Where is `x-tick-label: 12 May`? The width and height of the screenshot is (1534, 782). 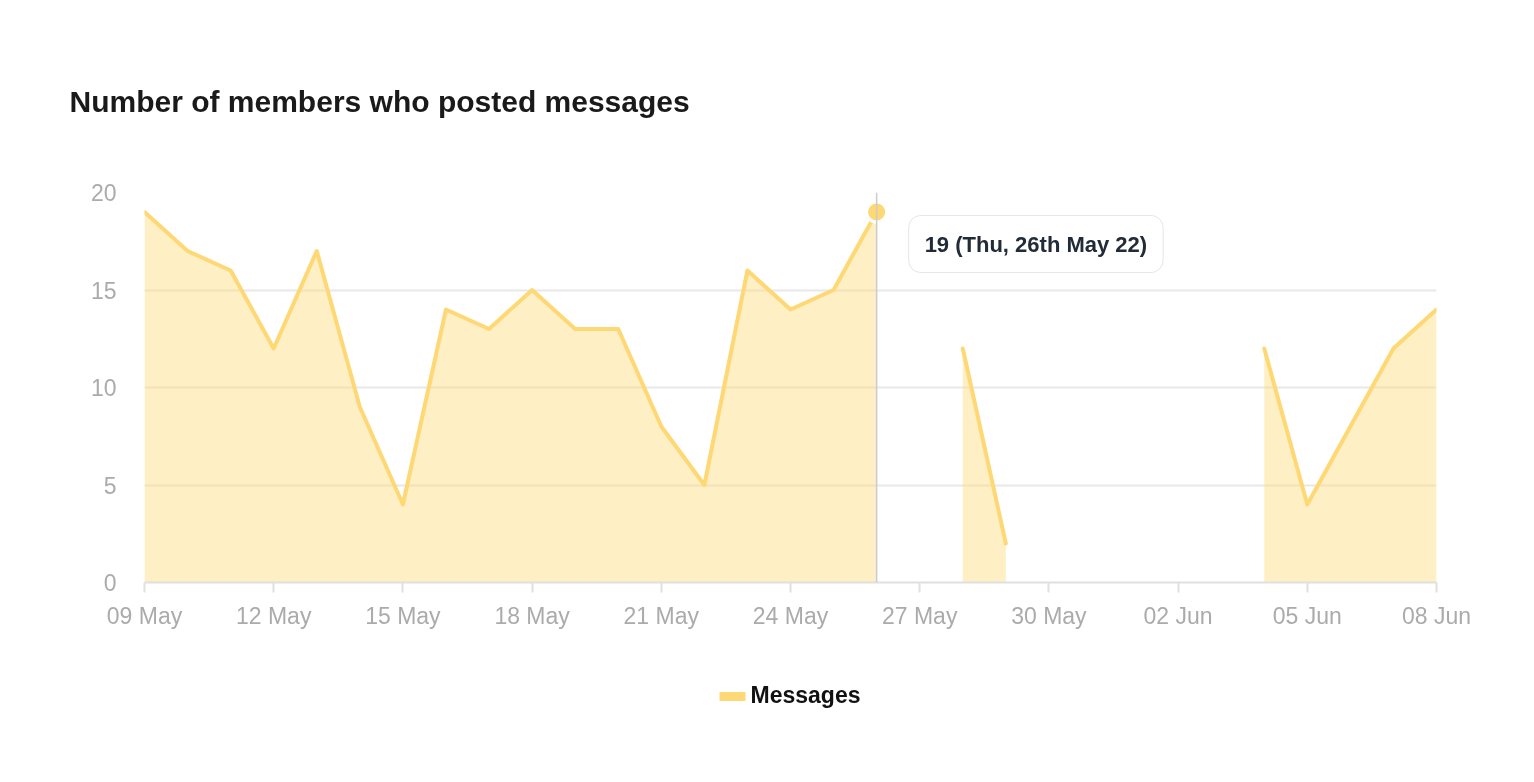
x-tick-label: 12 May is located at coordinates (273, 615).